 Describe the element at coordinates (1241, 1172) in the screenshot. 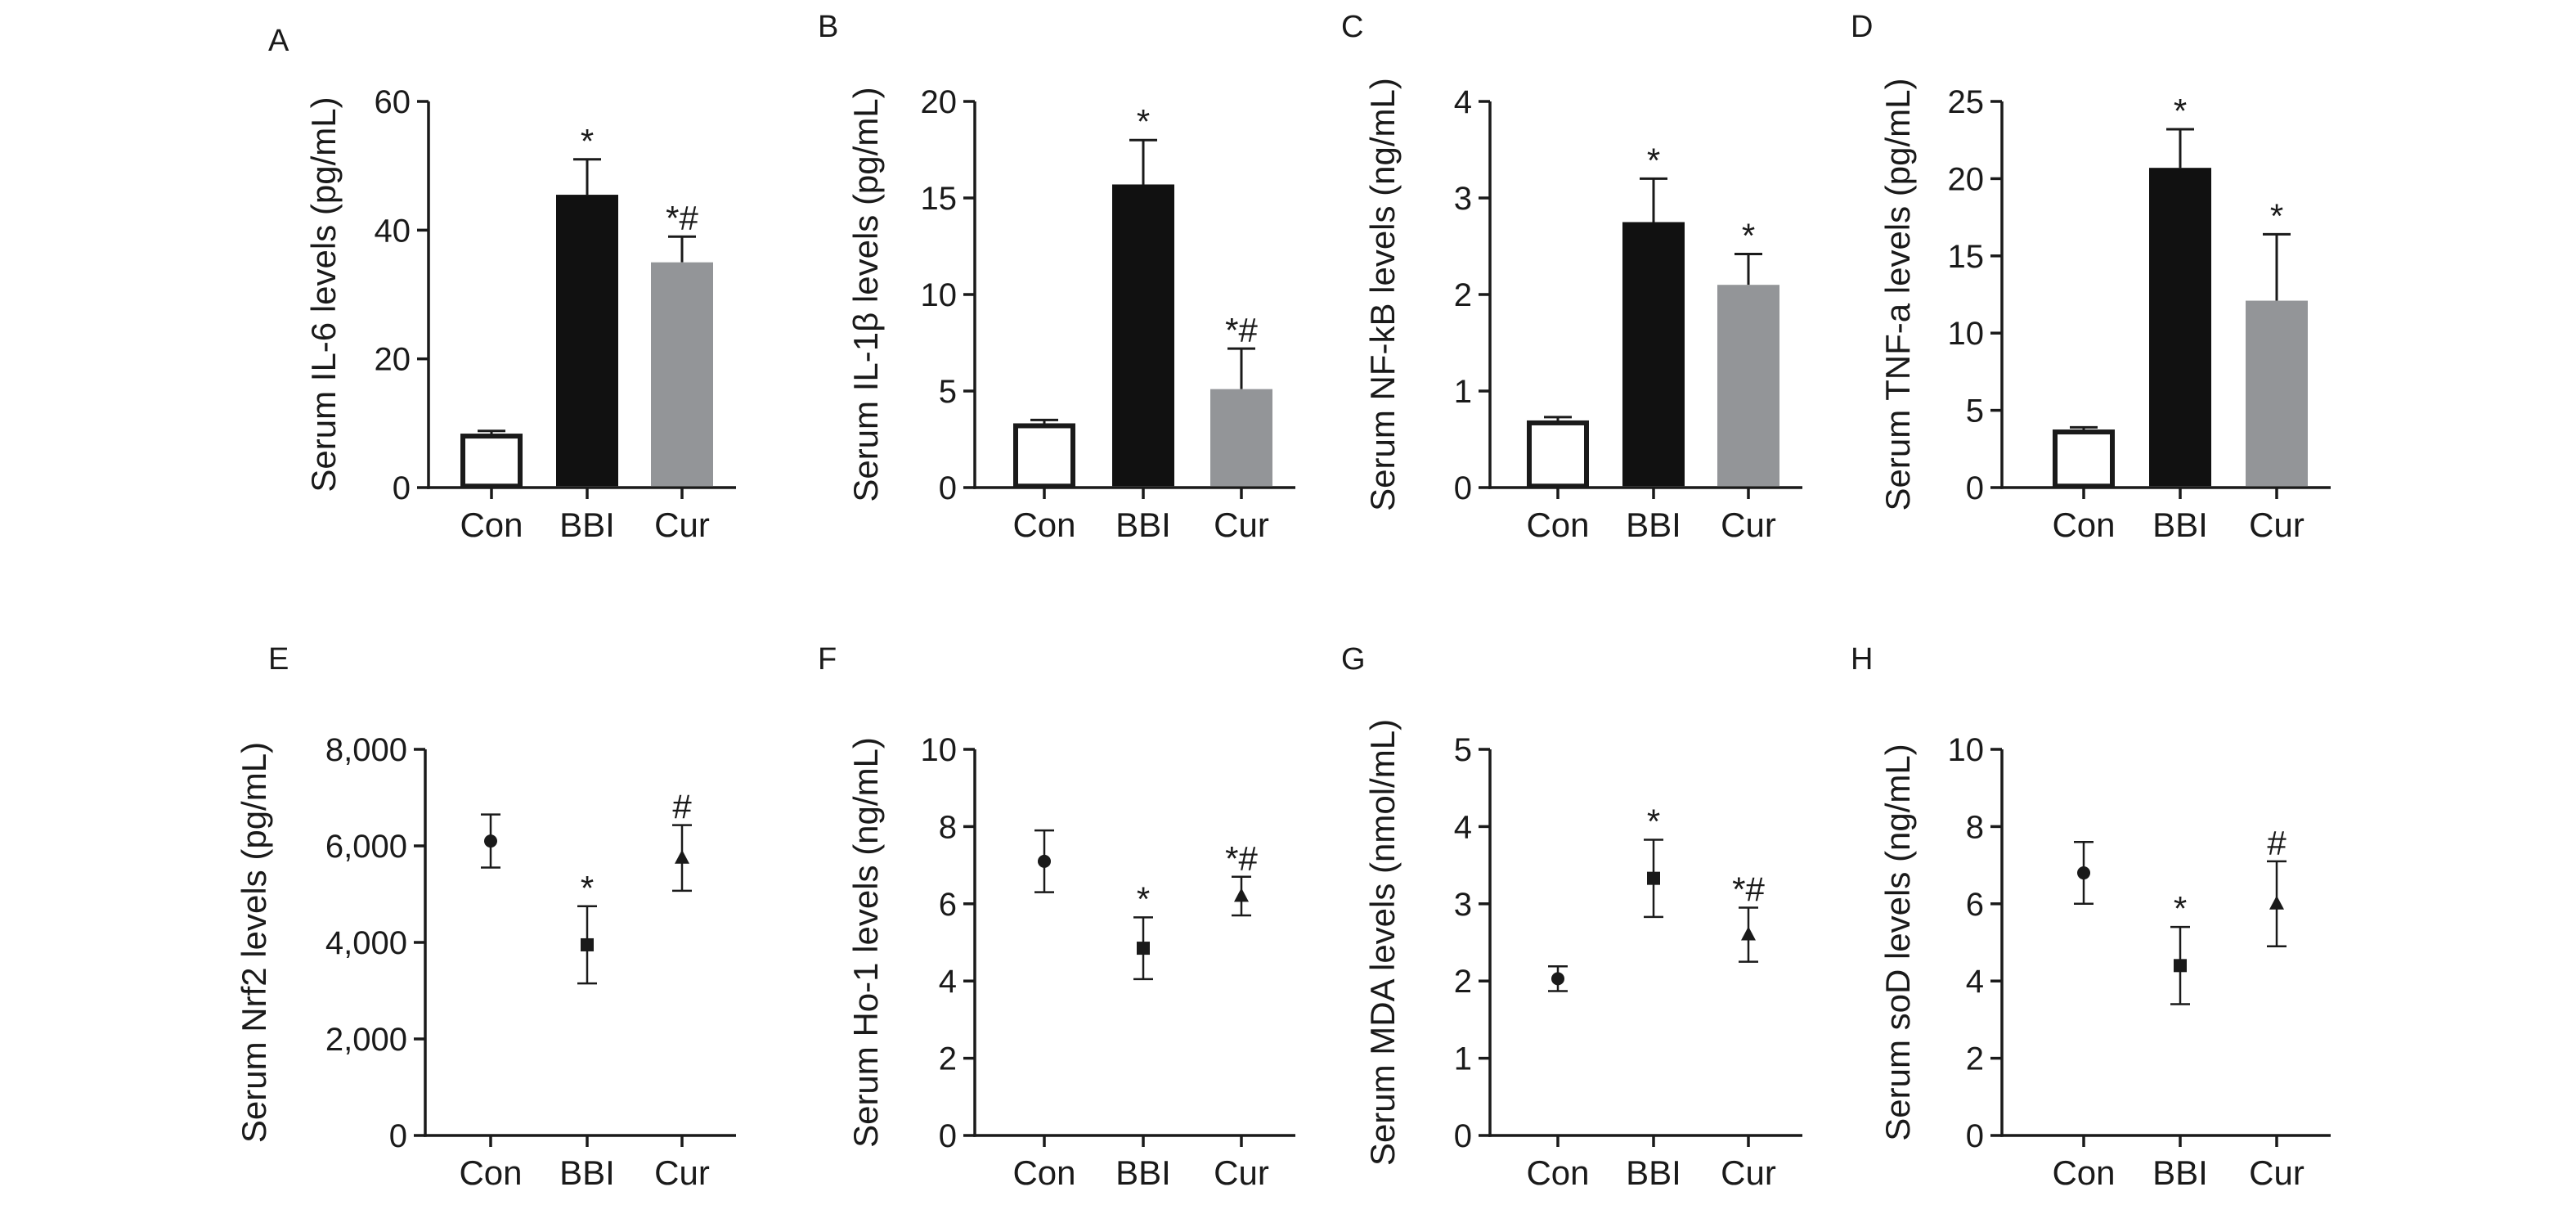

I see `x-tick-label-f: Cur` at that location.